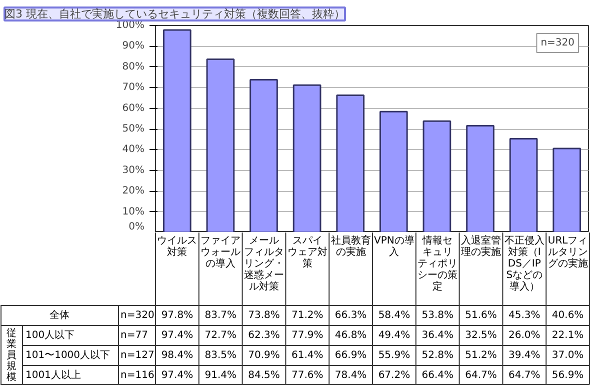  Describe the element at coordinates (568, 253) in the screenshot. I see `x-tick-label: URLフィルタリングの実施` at that location.